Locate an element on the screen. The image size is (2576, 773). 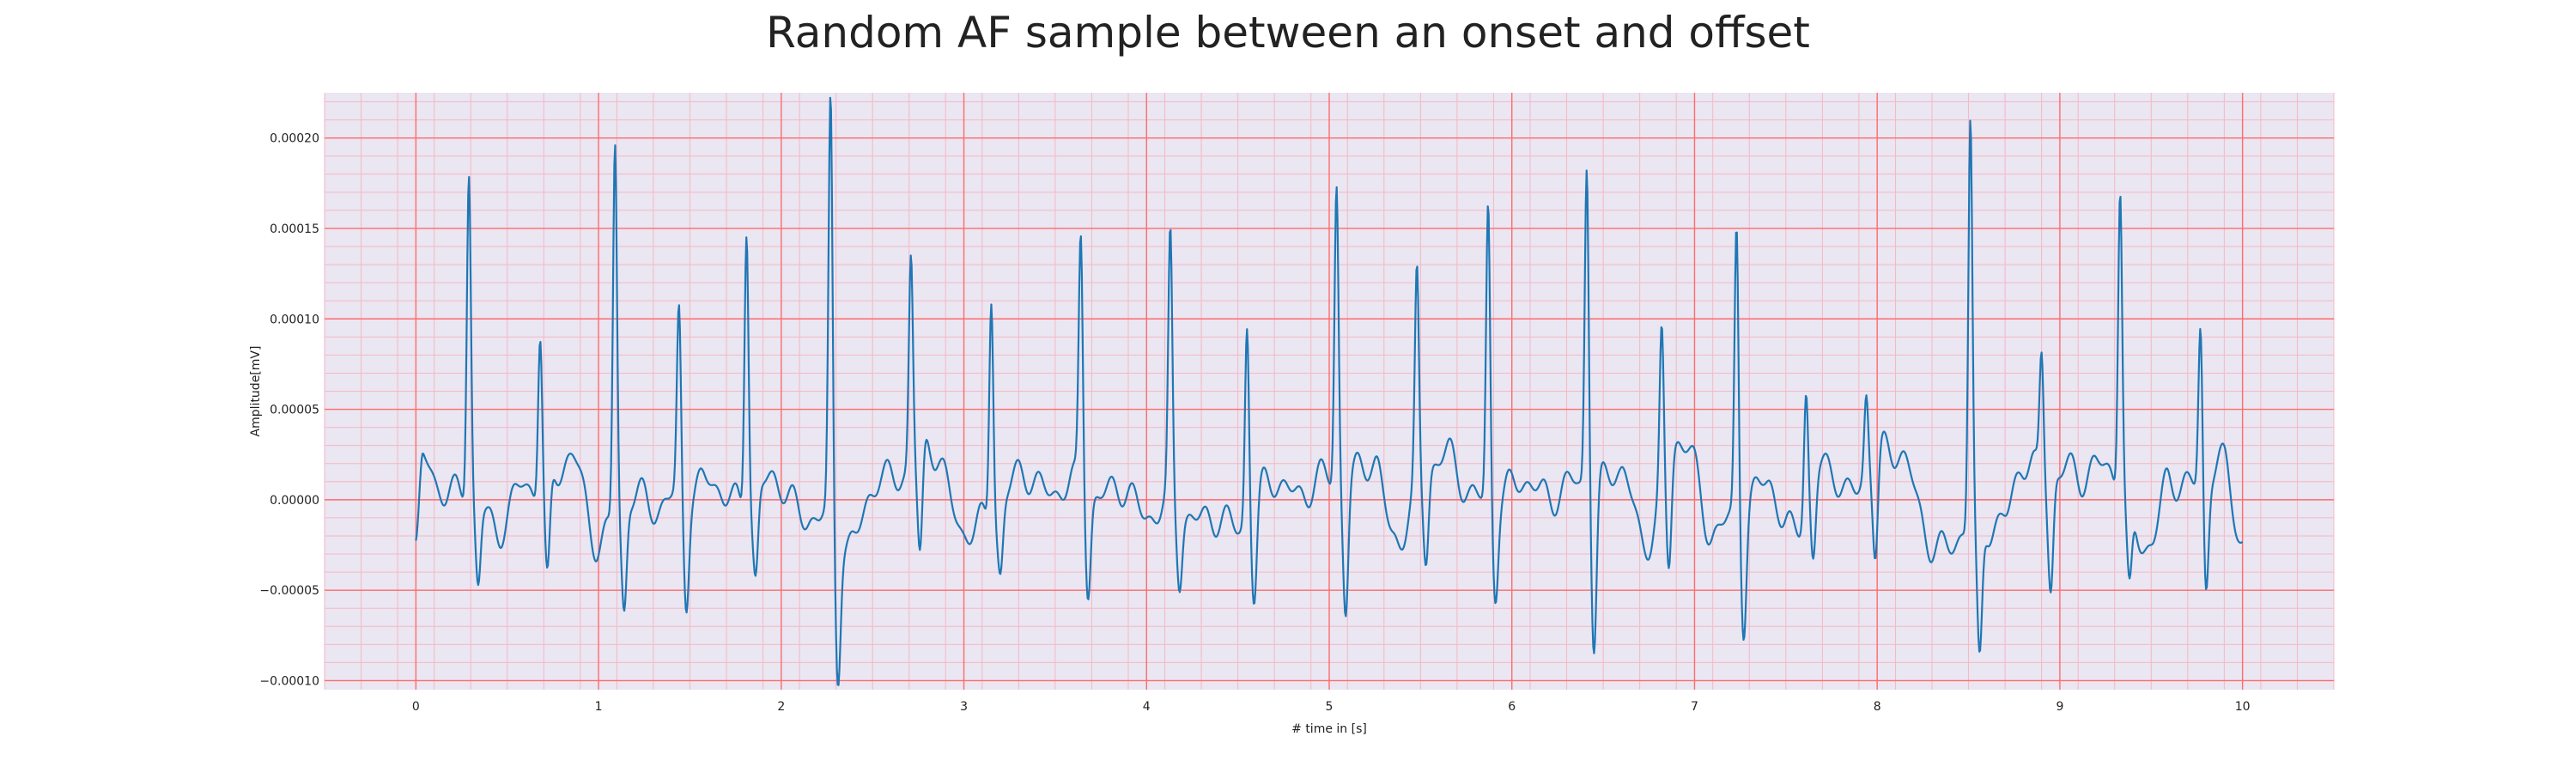
x-tick-label: 7 is located at coordinates (1694, 707).